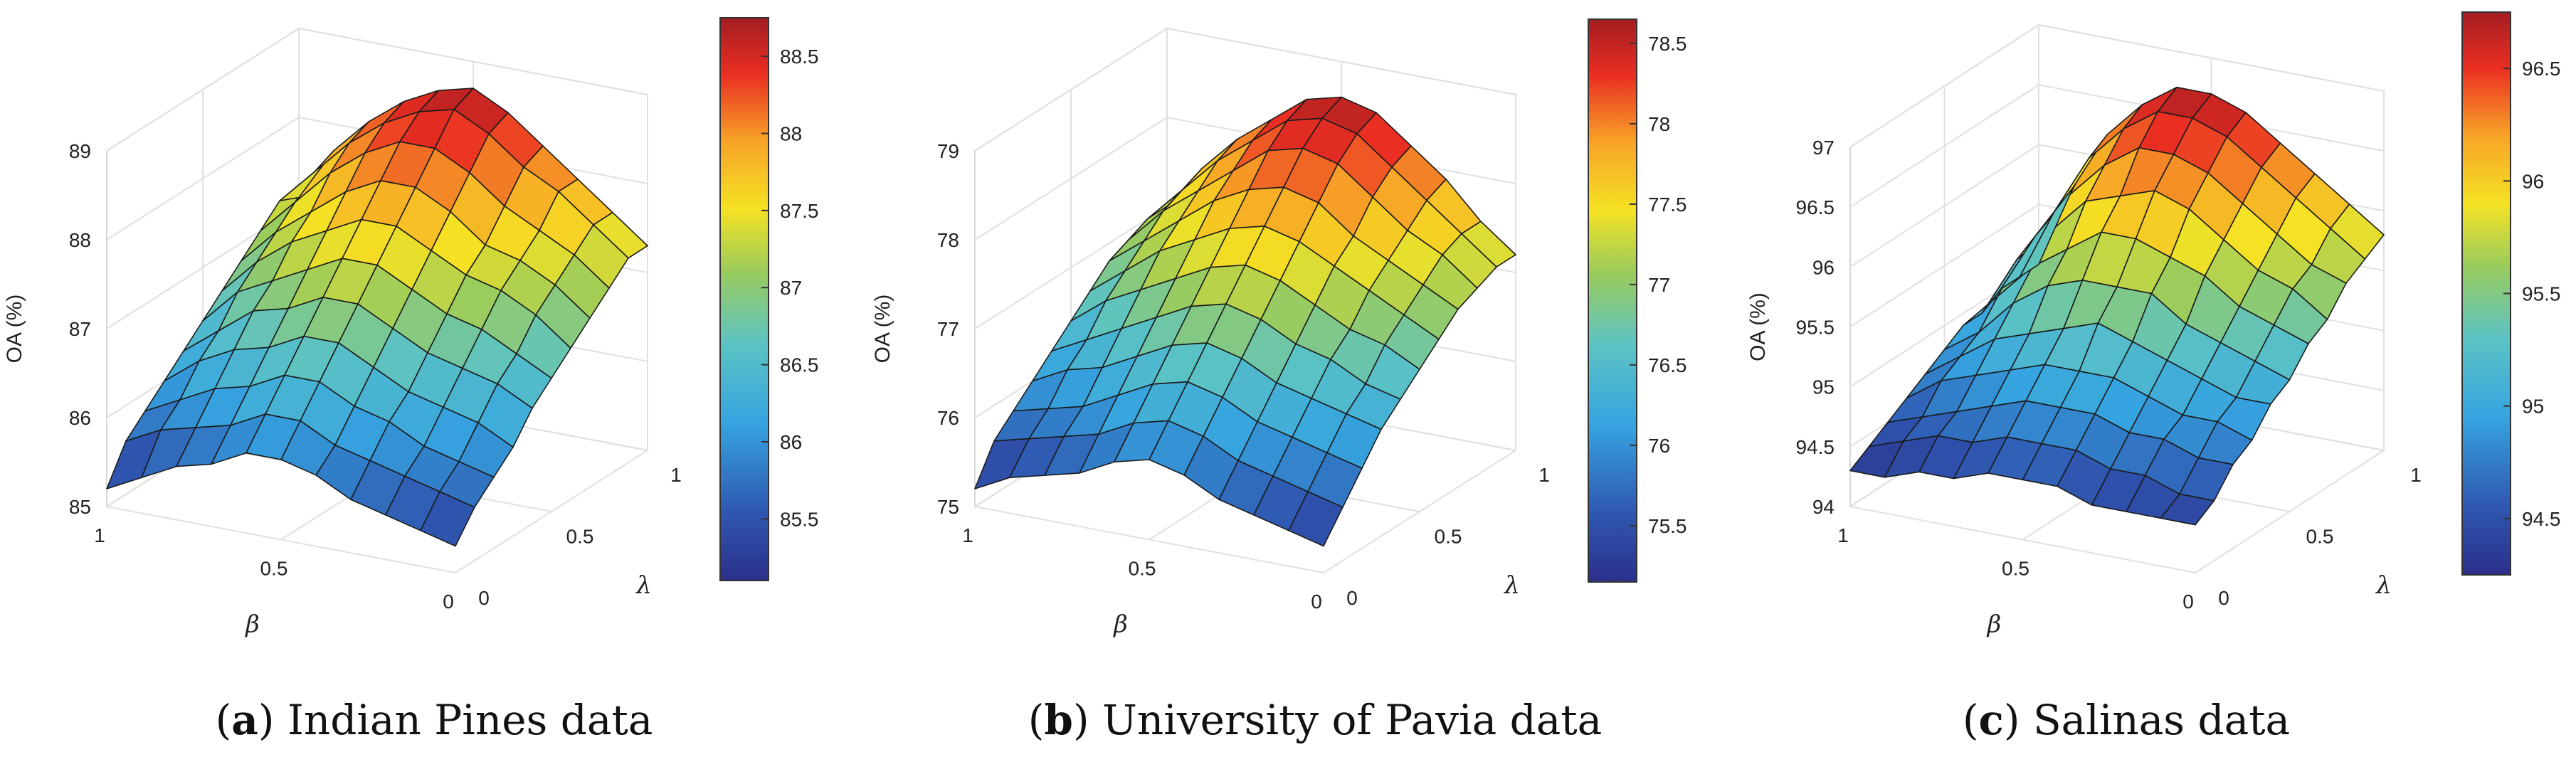 Image resolution: width=2576 pixels, height=757 pixels. What do you see at coordinates (1637, 300) in the screenshot?
I see `colorbar: 75.5 76 76.5 77 77.5 78 78.5` at bounding box center [1637, 300].